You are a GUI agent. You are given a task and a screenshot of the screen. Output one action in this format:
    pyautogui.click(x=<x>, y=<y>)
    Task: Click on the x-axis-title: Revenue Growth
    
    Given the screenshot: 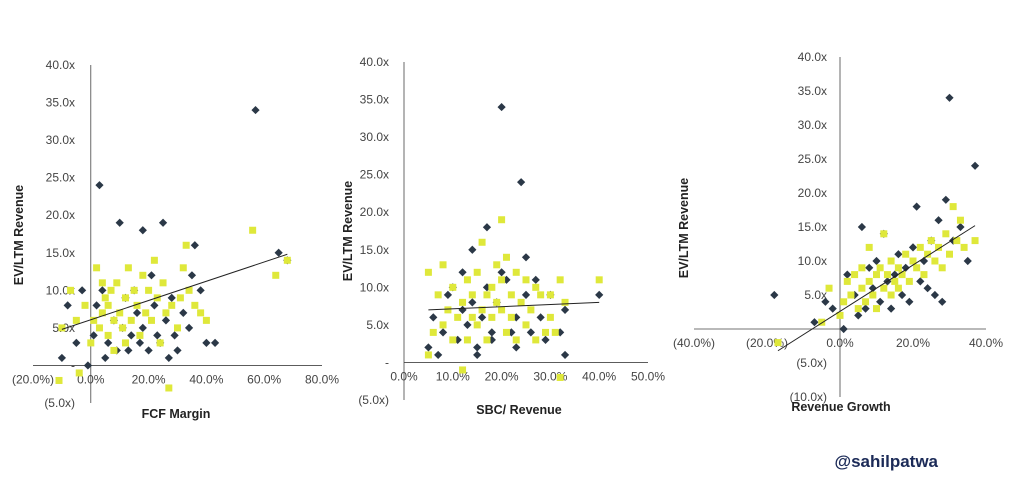 What is the action you would take?
    pyautogui.click(x=840, y=407)
    